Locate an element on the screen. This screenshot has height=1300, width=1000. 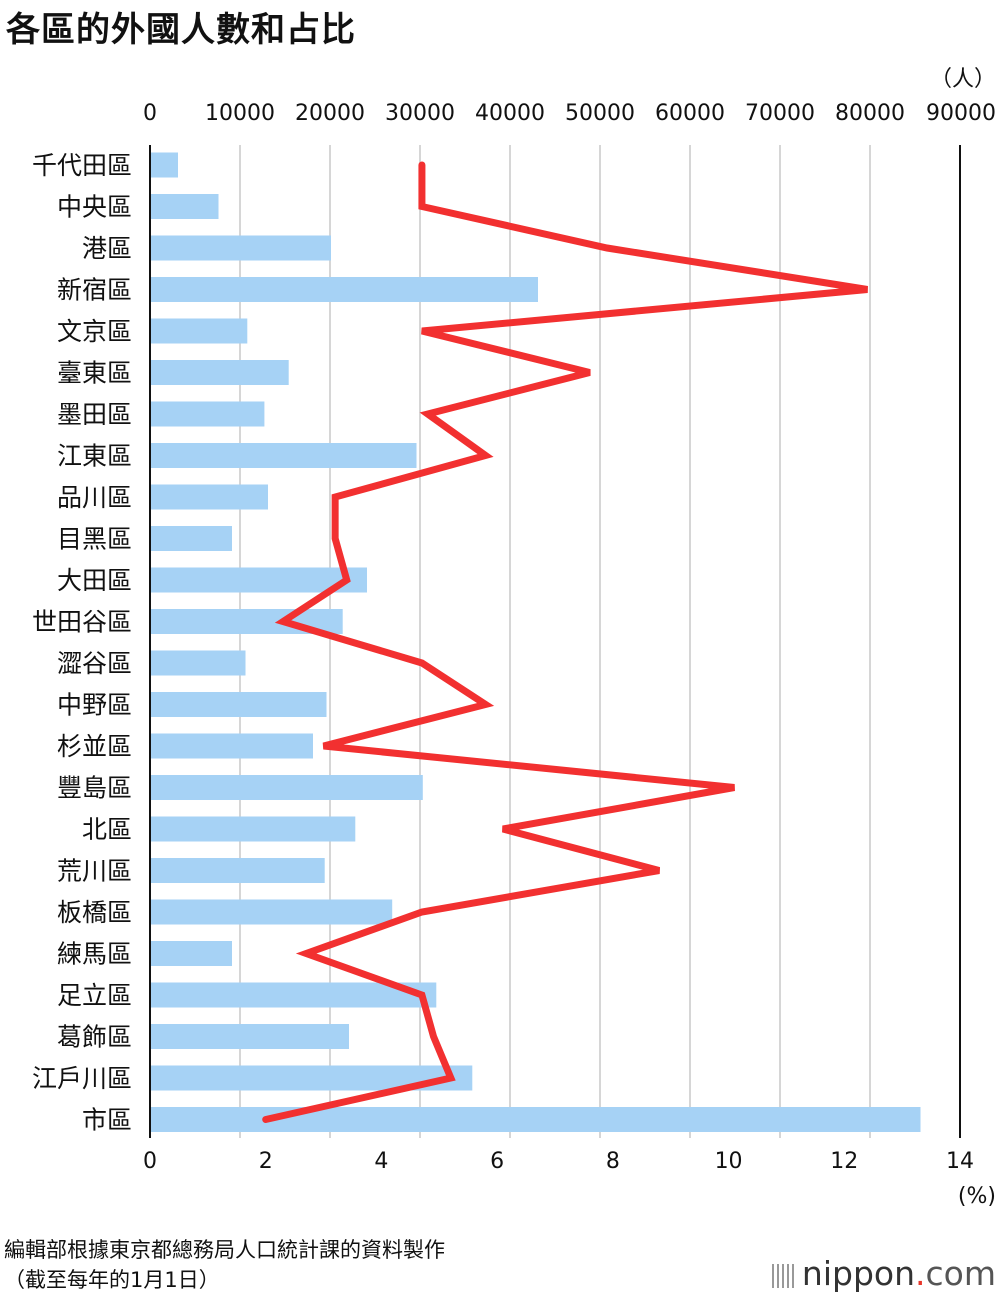
top-axis-unit-label: （人） is located at coordinates (963, 79).